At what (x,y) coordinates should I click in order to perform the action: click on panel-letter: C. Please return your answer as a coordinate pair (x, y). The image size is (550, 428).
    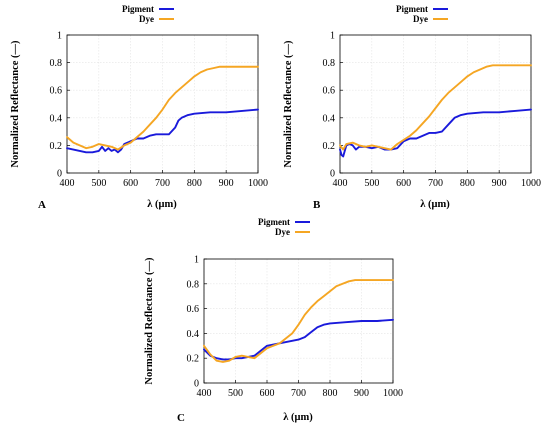
    Looking at the image, I should click on (181, 418).